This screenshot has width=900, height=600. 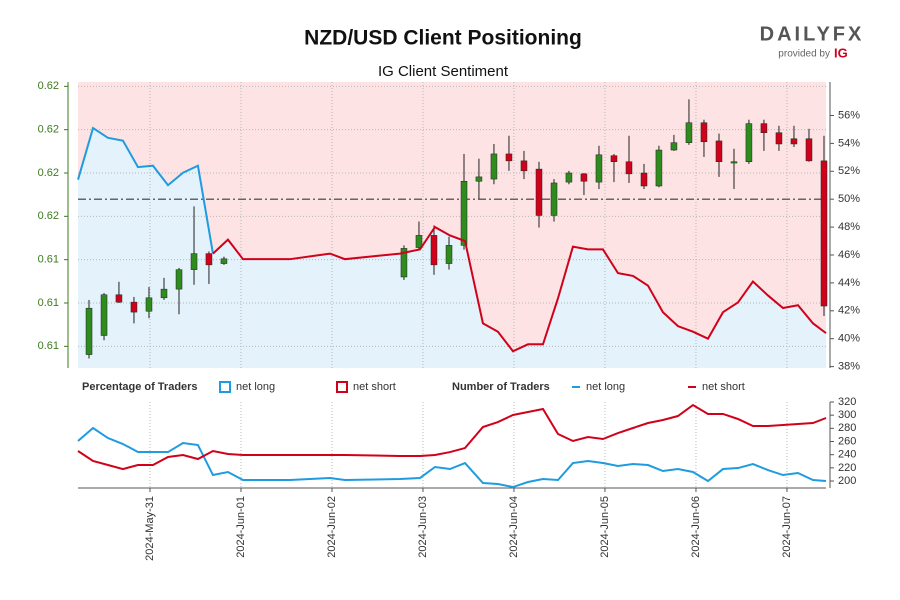 I want to click on y2-tick-label: 54%, so click(x=849, y=143).